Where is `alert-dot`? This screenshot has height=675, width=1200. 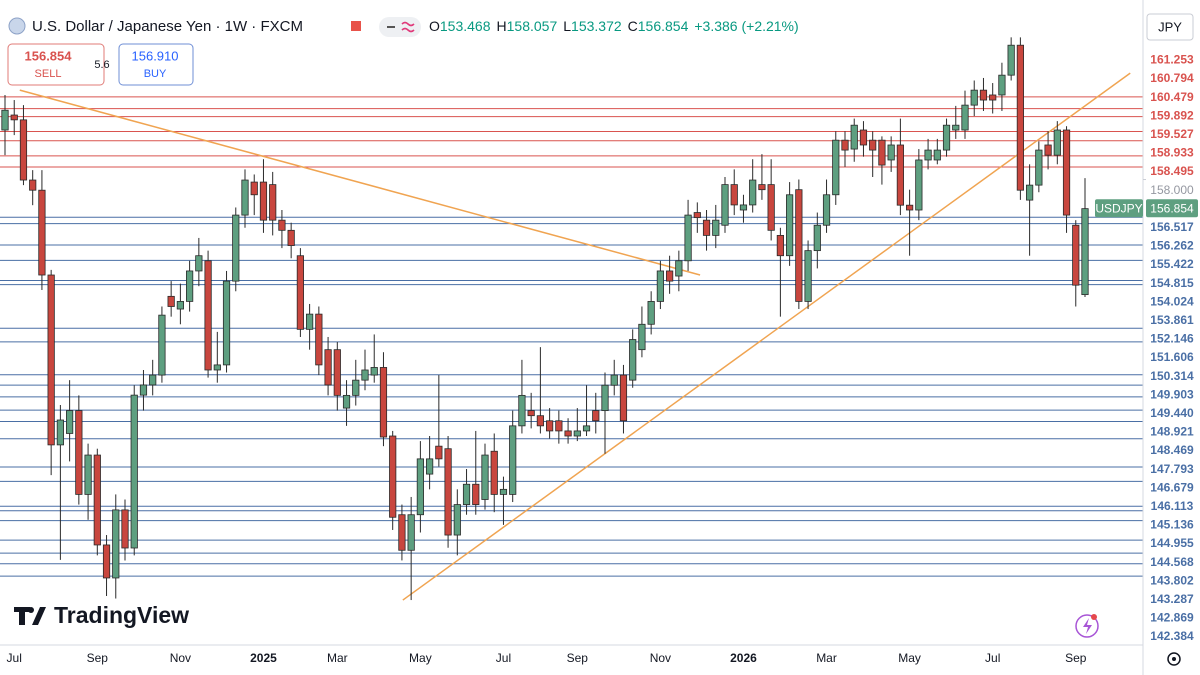 alert-dot is located at coordinates (1094, 617).